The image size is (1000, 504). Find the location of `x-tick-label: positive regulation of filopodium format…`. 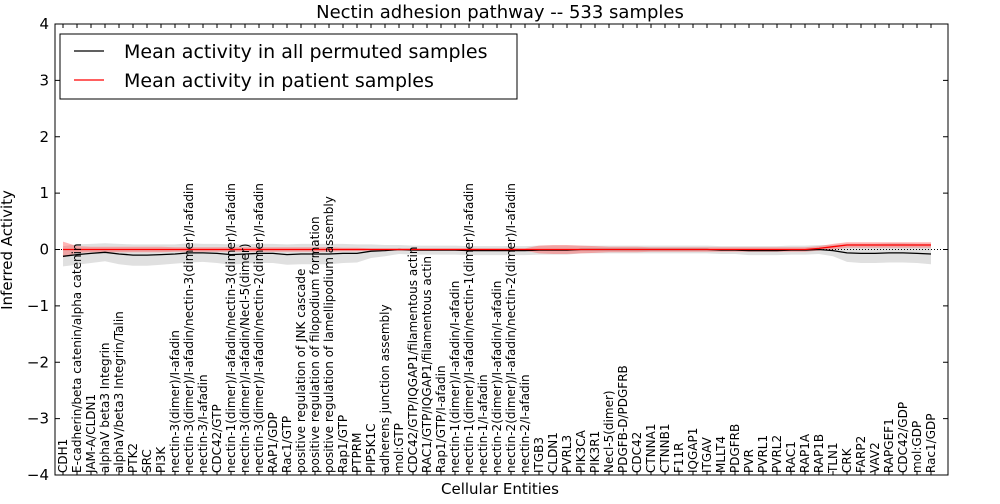

x-tick-label: positive regulation of filopodium format… is located at coordinates (315, 344).